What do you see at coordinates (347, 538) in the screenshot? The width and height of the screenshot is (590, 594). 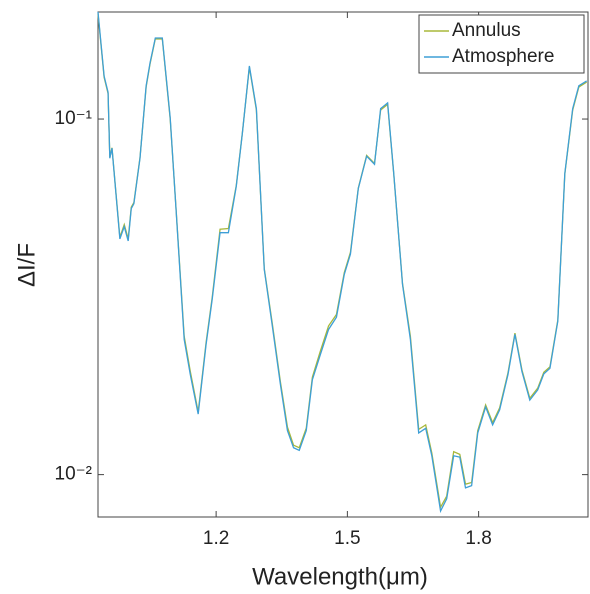 I see `x-tick-label: 1.5` at bounding box center [347, 538].